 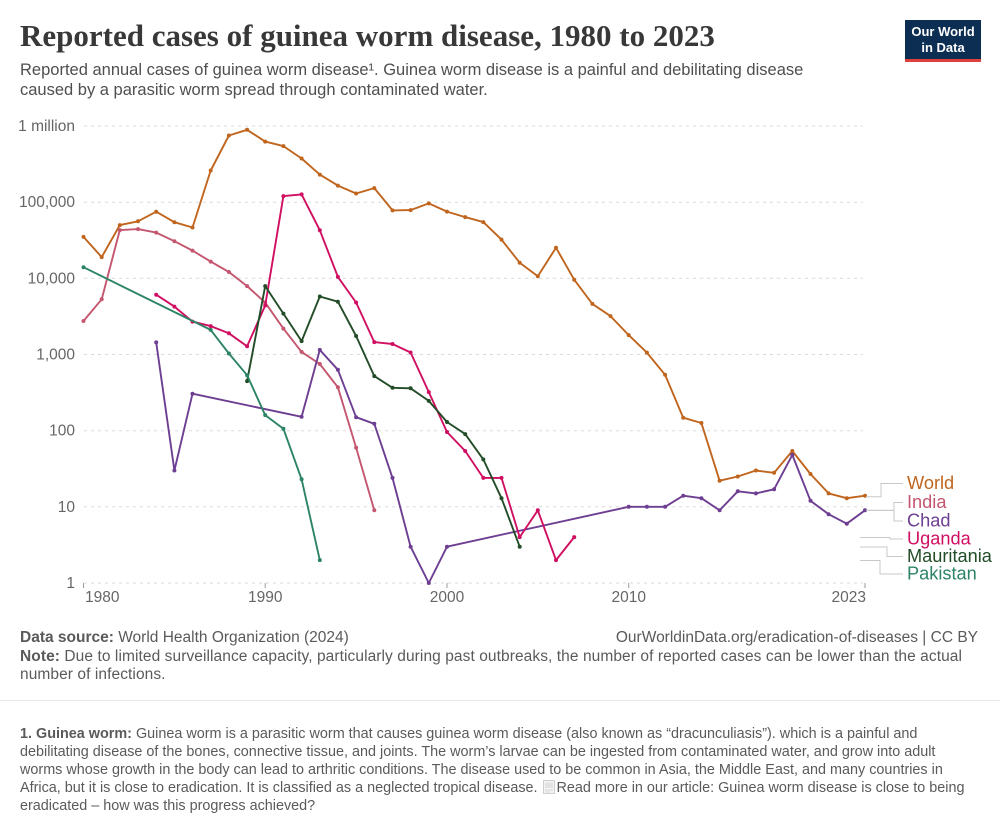 What do you see at coordinates (47, 202) in the screenshot?
I see `svg-text: 100,000` at bounding box center [47, 202].